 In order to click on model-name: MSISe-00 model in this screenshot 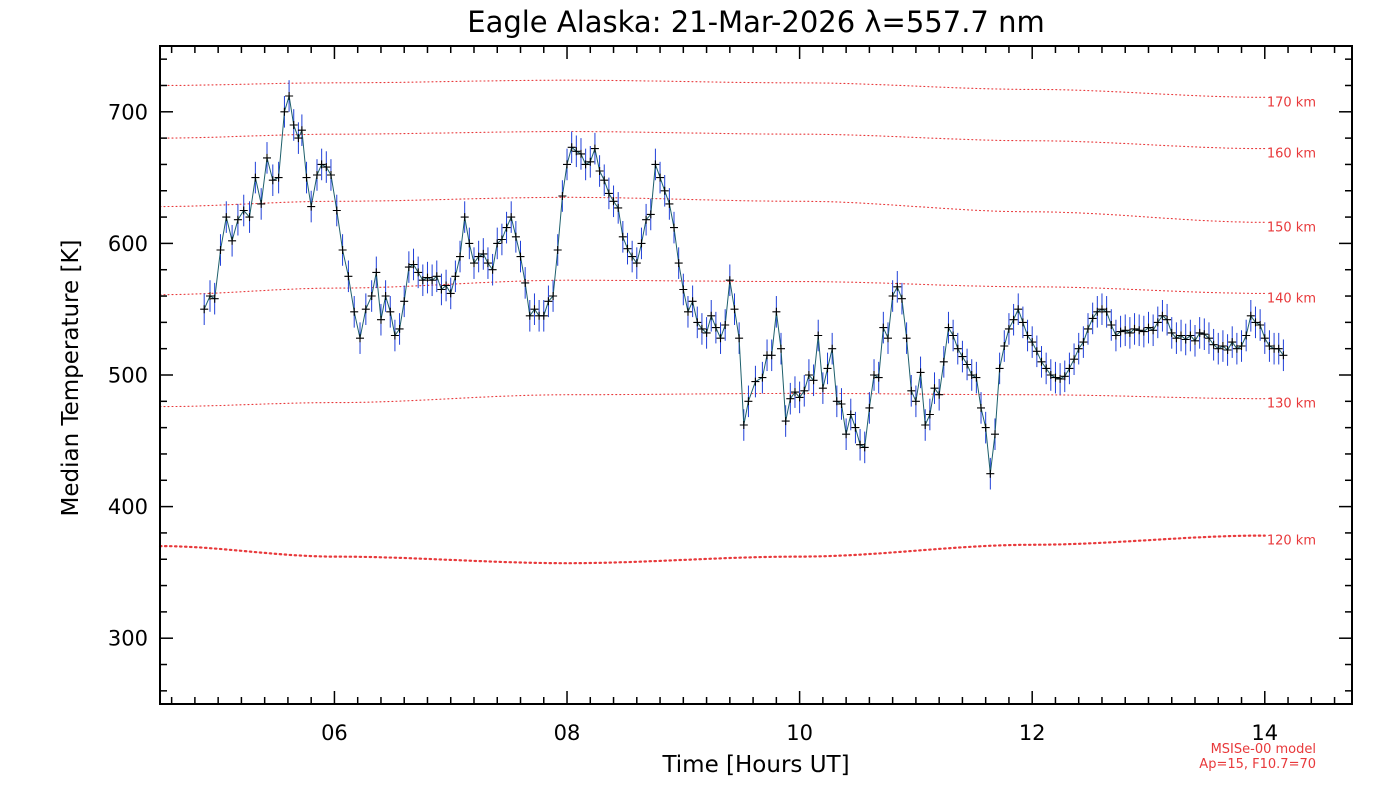, I will do `click(1263, 749)`.